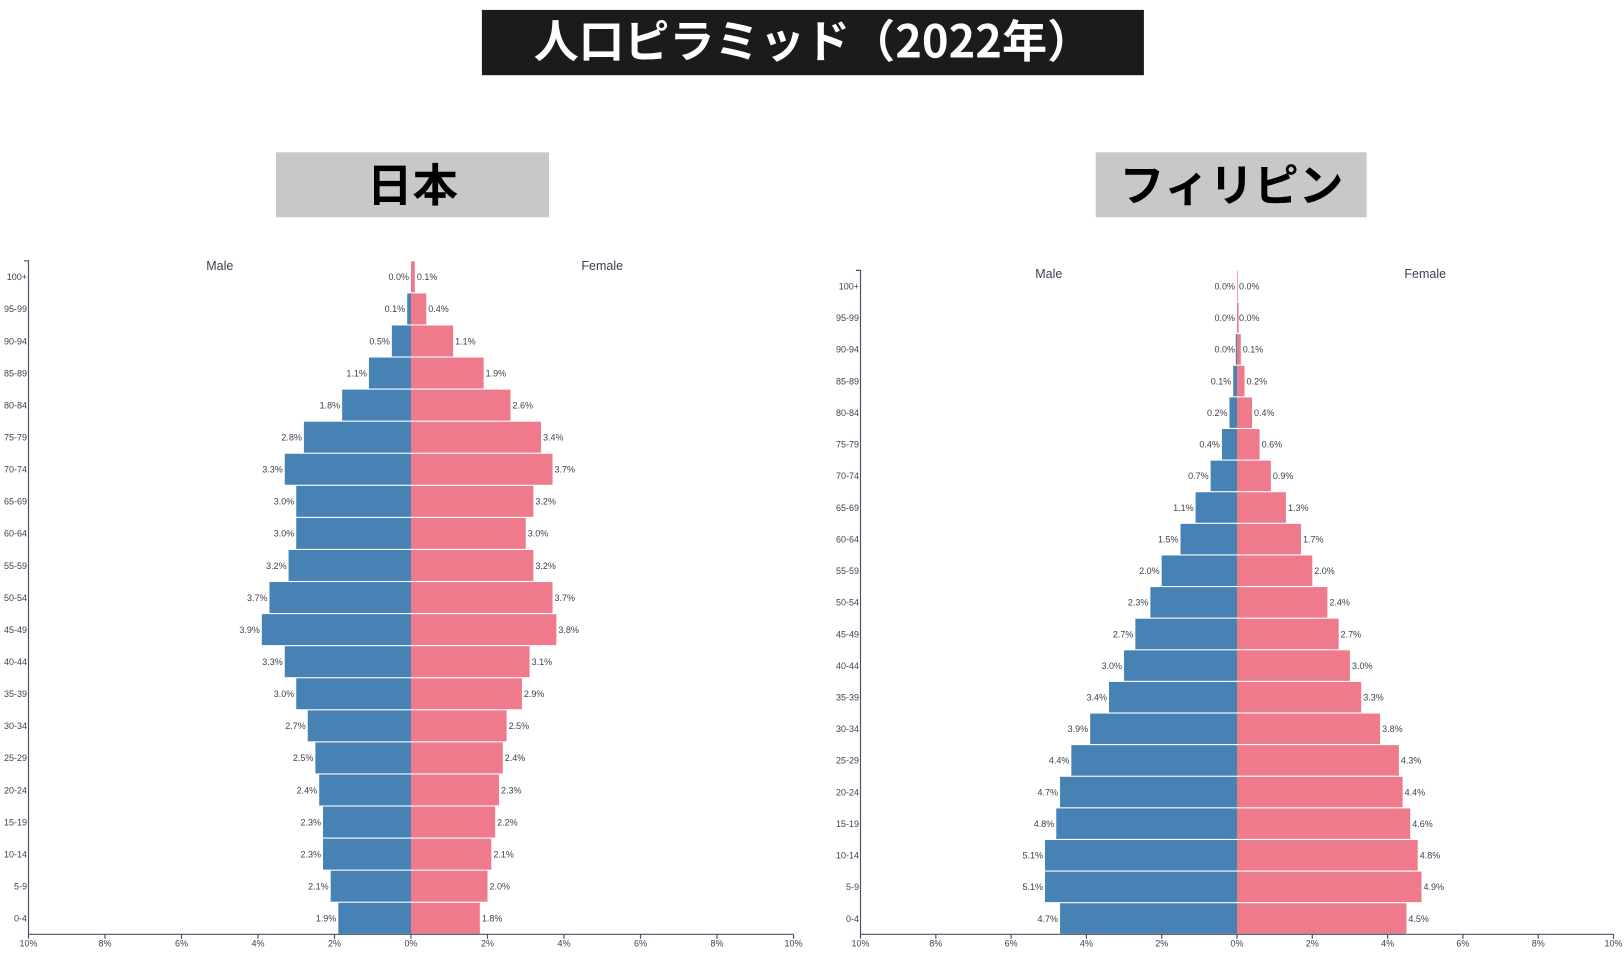 Image resolution: width=1624 pixels, height=959 pixels. What do you see at coordinates (847, 792) in the screenshot?
I see `svg-text: 20-24` at bounding box center [847, 792].